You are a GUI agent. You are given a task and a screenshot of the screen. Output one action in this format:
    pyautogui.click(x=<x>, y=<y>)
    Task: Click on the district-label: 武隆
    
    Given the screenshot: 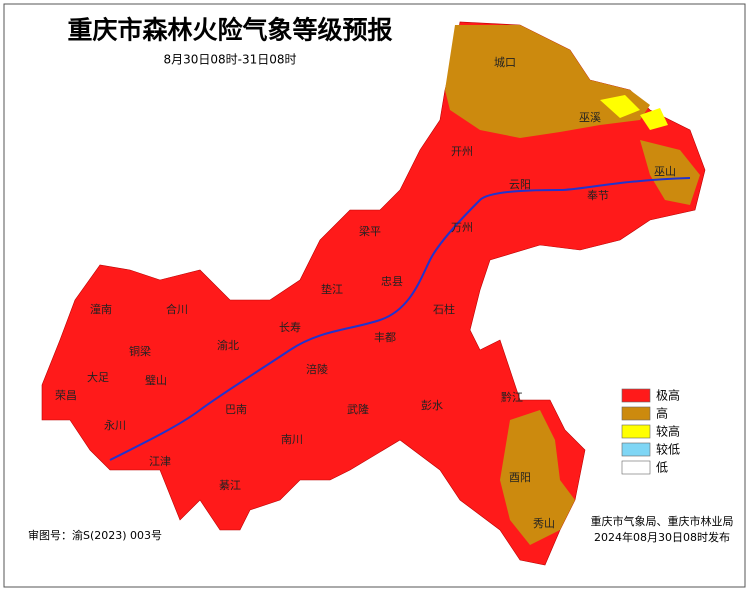 What is the action you would take?
    pyautogui.click(x=358, y=409)
    